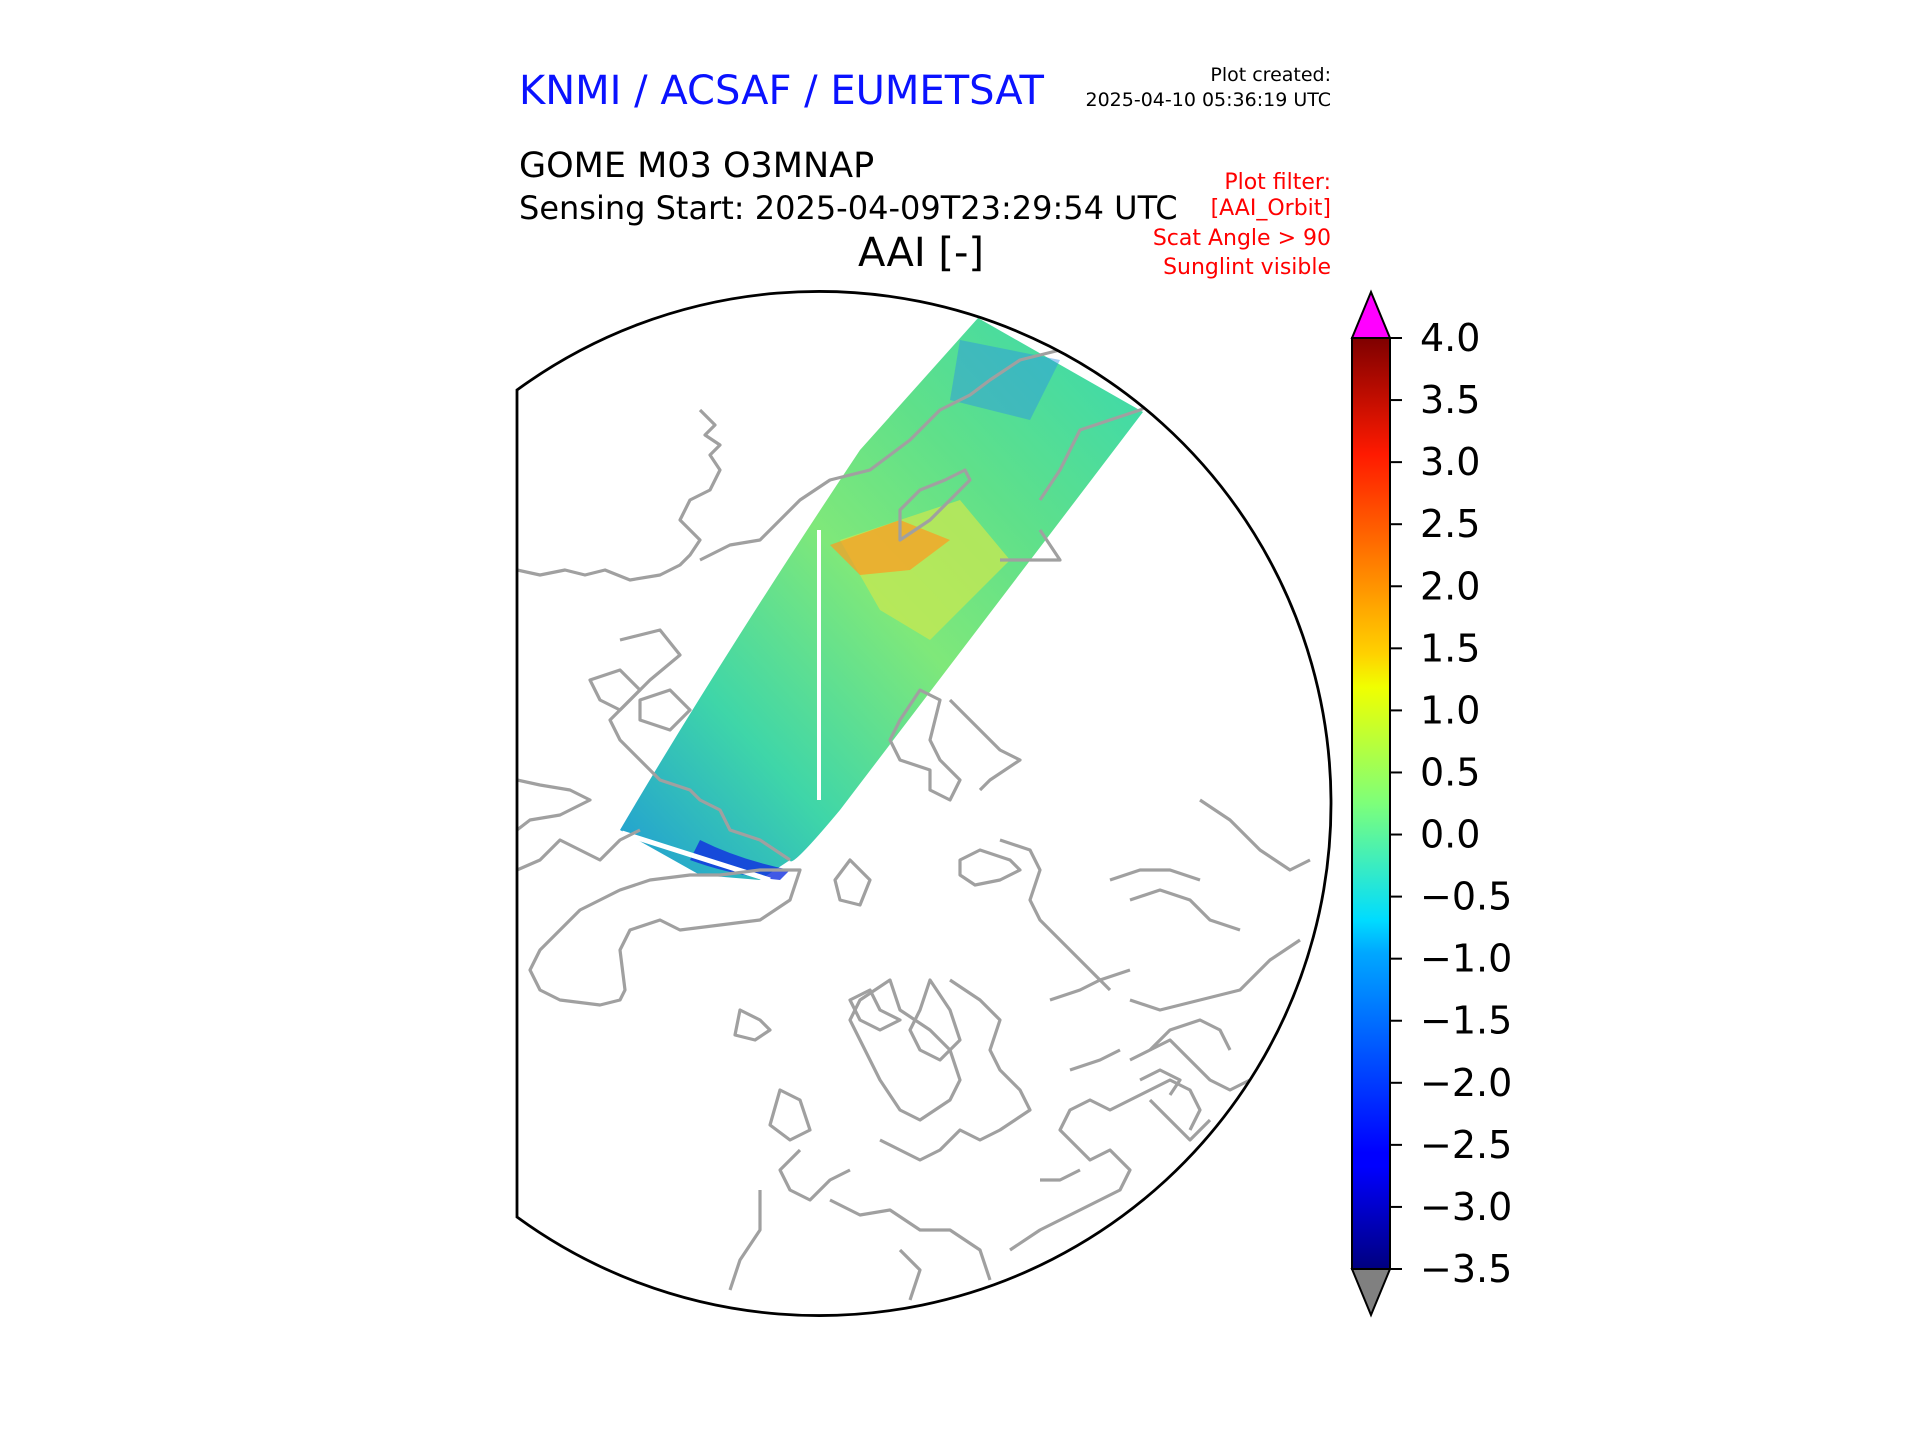  I want to click on aai-swath-orange-patch, so click(890, 547).